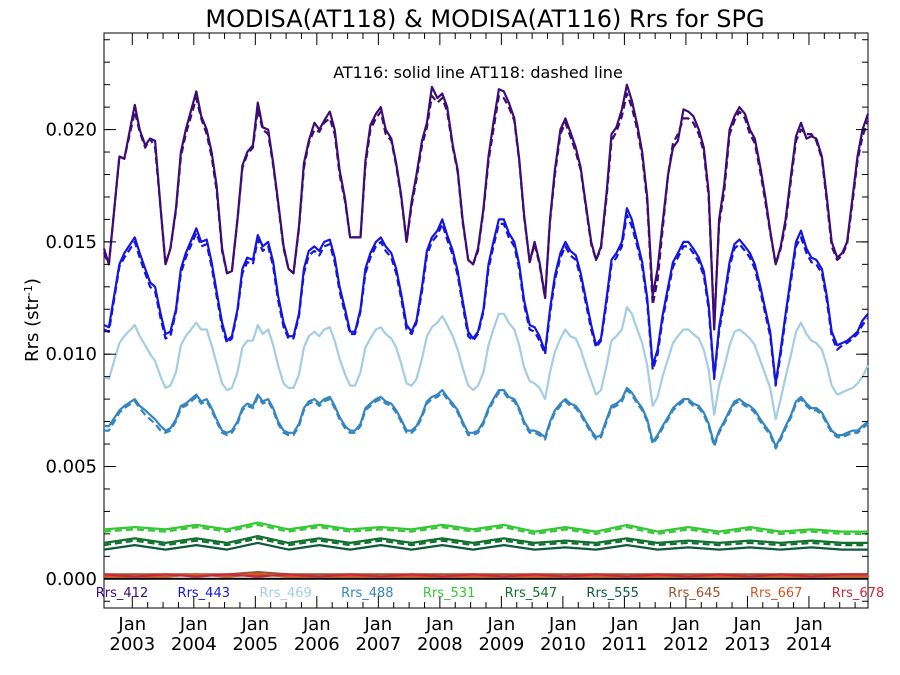  Describe the element at coordinates (563, 644) in the screenshot. I see `x-tick-label-year: 2010` at that location.